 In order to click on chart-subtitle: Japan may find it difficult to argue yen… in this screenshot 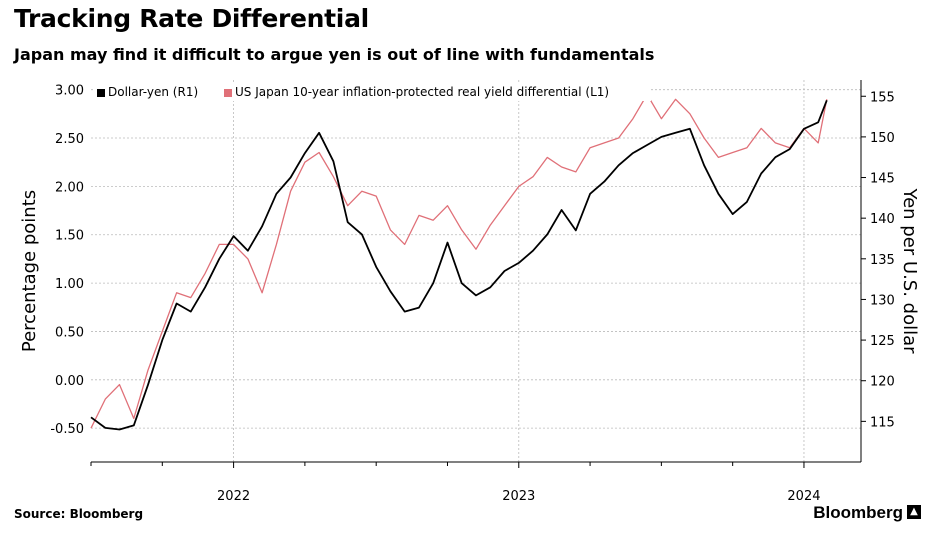, I will do `click(334, 54)`.